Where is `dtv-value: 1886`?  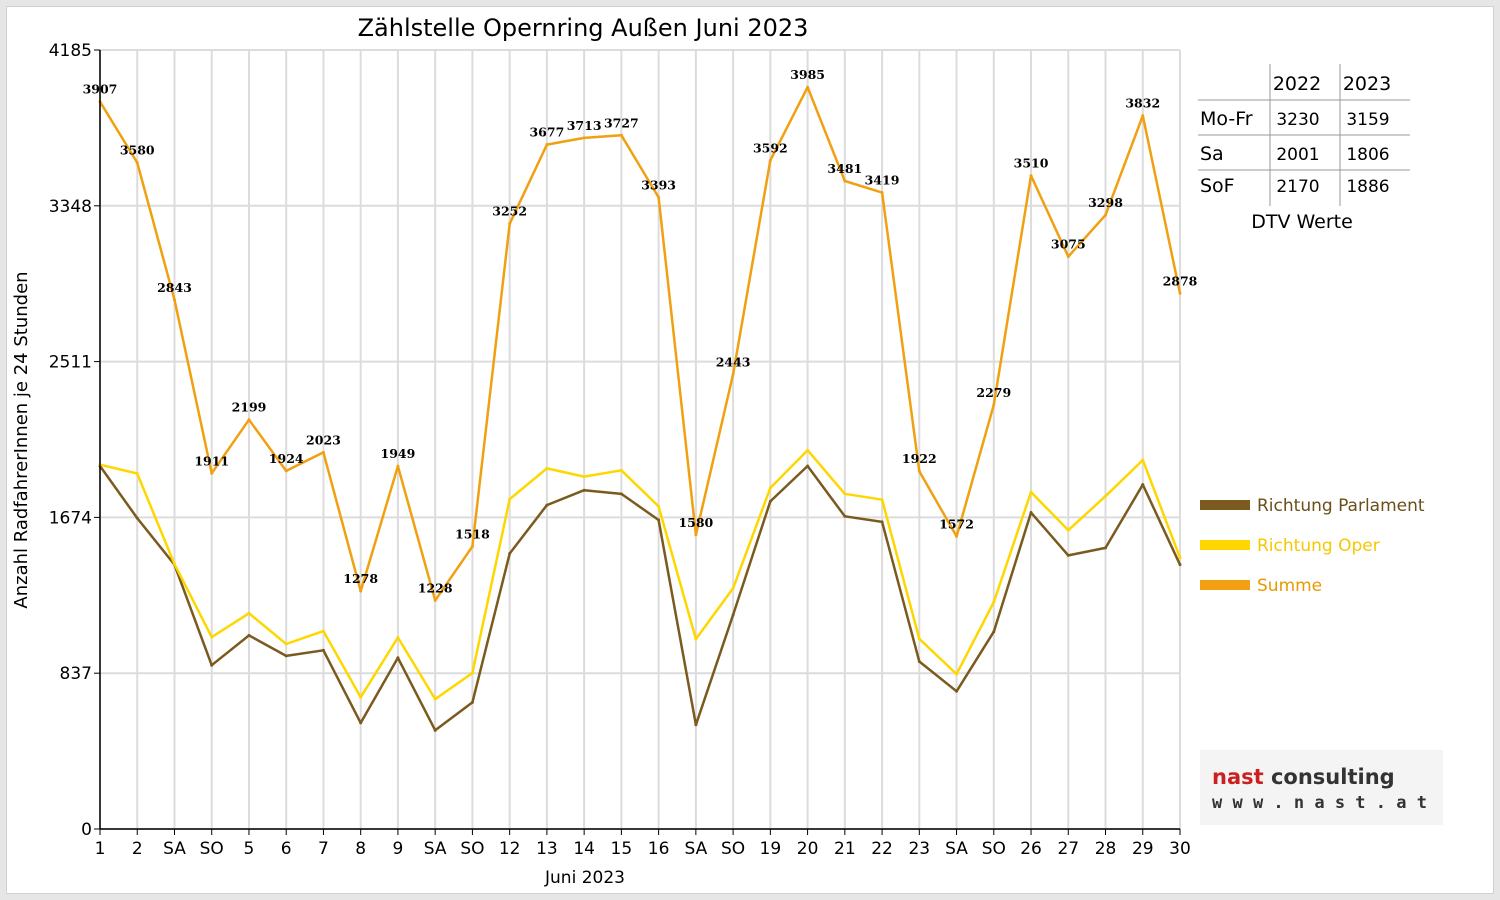
dtv-value: 1886 is located at coordinates (1367, 187).